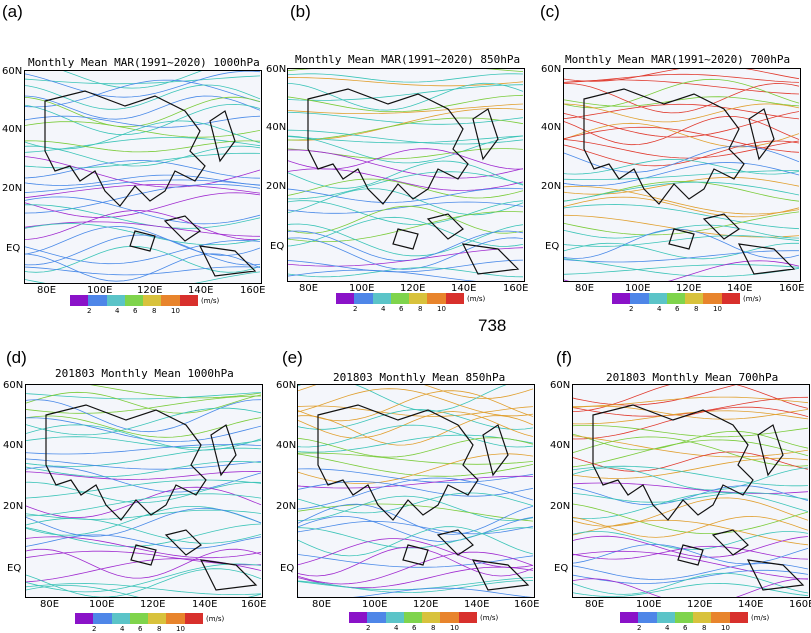  I want to click on streamline-map-c, so click(682, 175).